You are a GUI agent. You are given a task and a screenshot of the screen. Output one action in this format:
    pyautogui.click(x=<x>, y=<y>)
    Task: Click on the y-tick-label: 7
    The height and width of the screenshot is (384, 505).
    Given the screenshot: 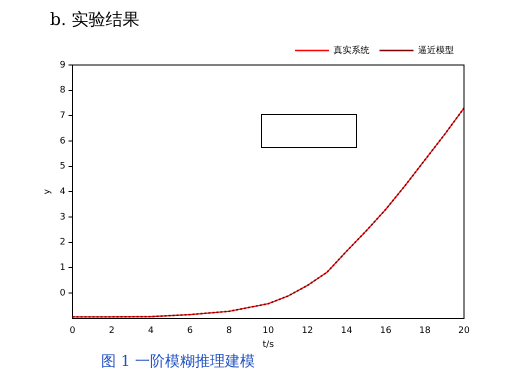 What is the action you would take?
    pyautogui.click(x=63, y=116)
    